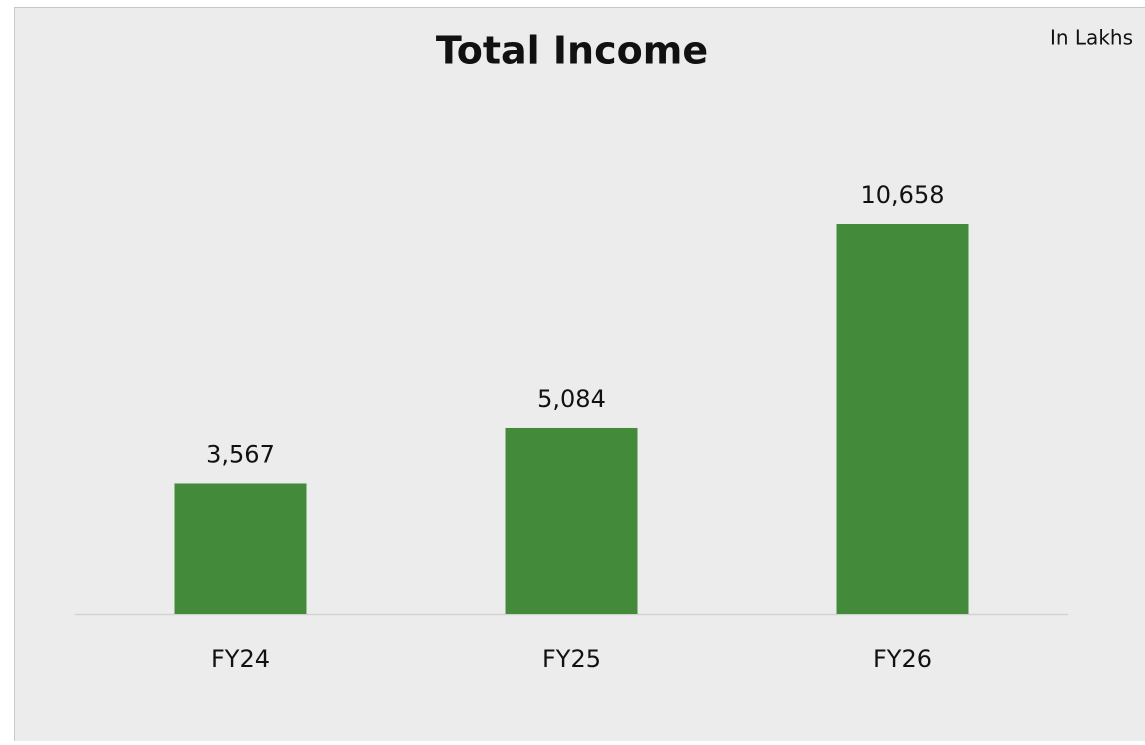 The width and height of the screenshot is (1145, 745). What do you see at coordinates (571, 659) in the screenshot?
I see `x-tick-label: FY25` at bounding box center [571, 659].